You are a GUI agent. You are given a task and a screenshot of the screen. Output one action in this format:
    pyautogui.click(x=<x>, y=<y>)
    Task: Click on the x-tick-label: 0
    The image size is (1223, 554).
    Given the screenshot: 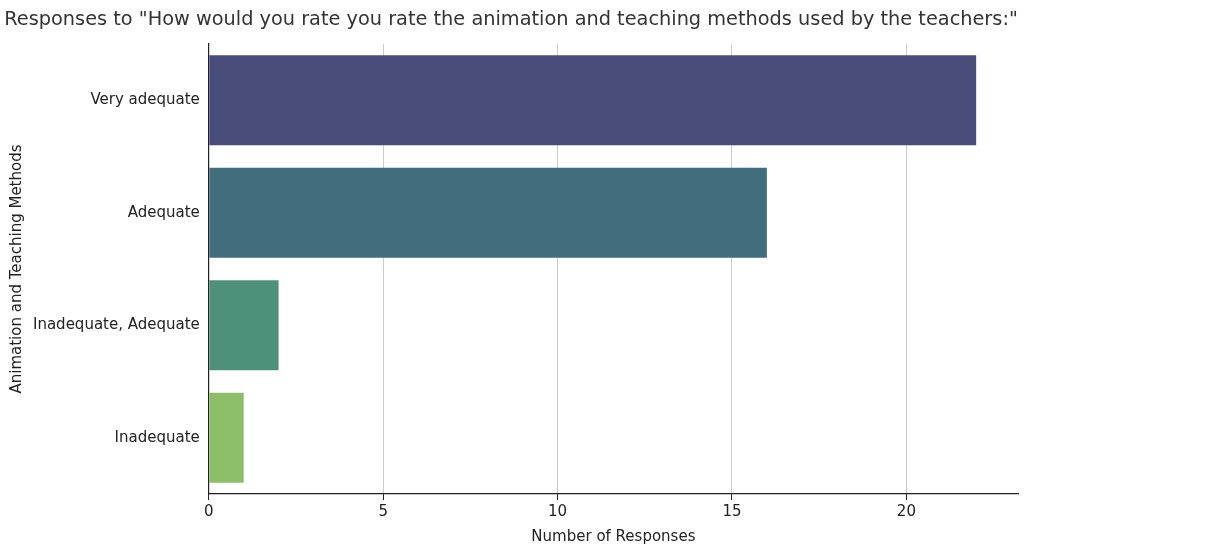 What is the action you would take?
    pyautogui.click(x=209, y=510)
    